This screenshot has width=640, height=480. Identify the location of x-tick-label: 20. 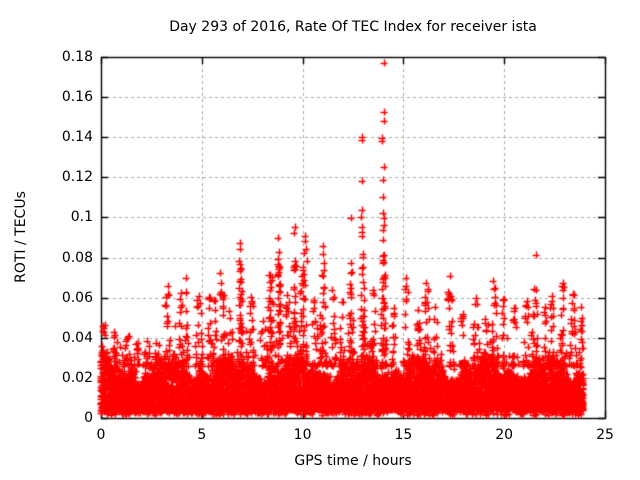
(504, 435).